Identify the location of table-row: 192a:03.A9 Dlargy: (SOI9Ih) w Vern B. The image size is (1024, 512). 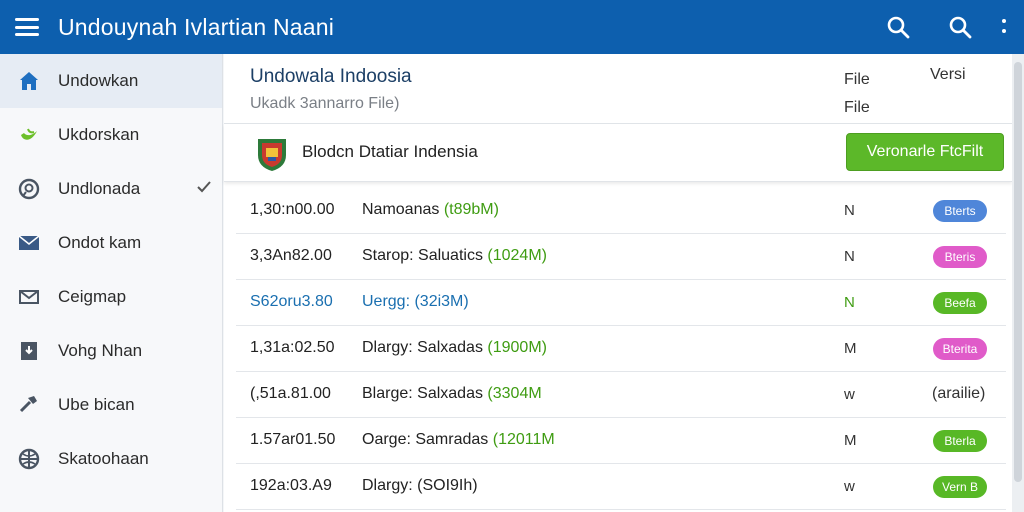
(621, 487).